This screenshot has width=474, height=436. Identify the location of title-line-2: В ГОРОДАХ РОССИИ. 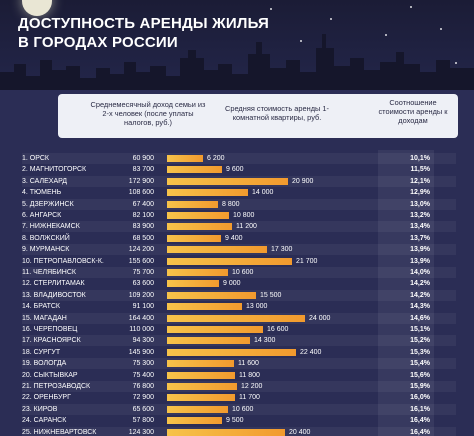
(98, 42).